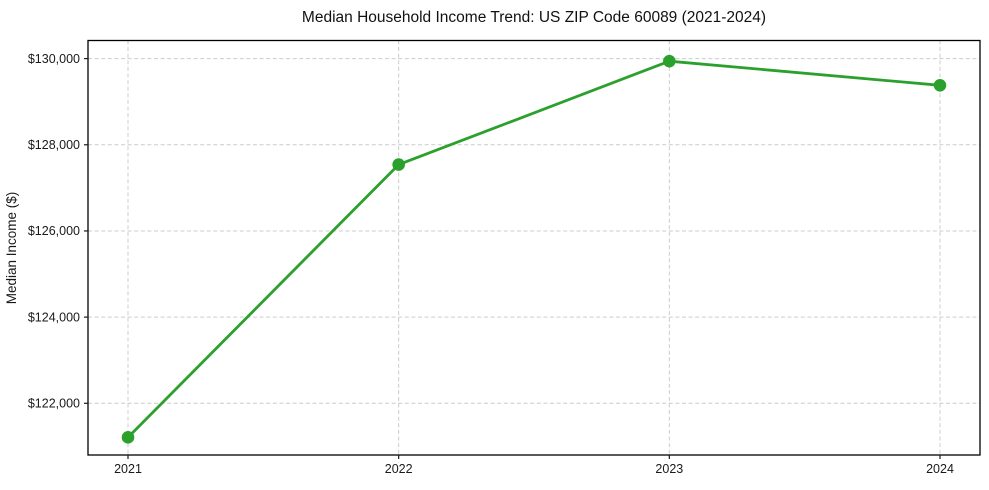 Image resolution: width=989 pixels, height=490 pixels. Describe the element at coordinates (940, 469) in the screenshot. I see `x-tick-label: 2024` at that location.